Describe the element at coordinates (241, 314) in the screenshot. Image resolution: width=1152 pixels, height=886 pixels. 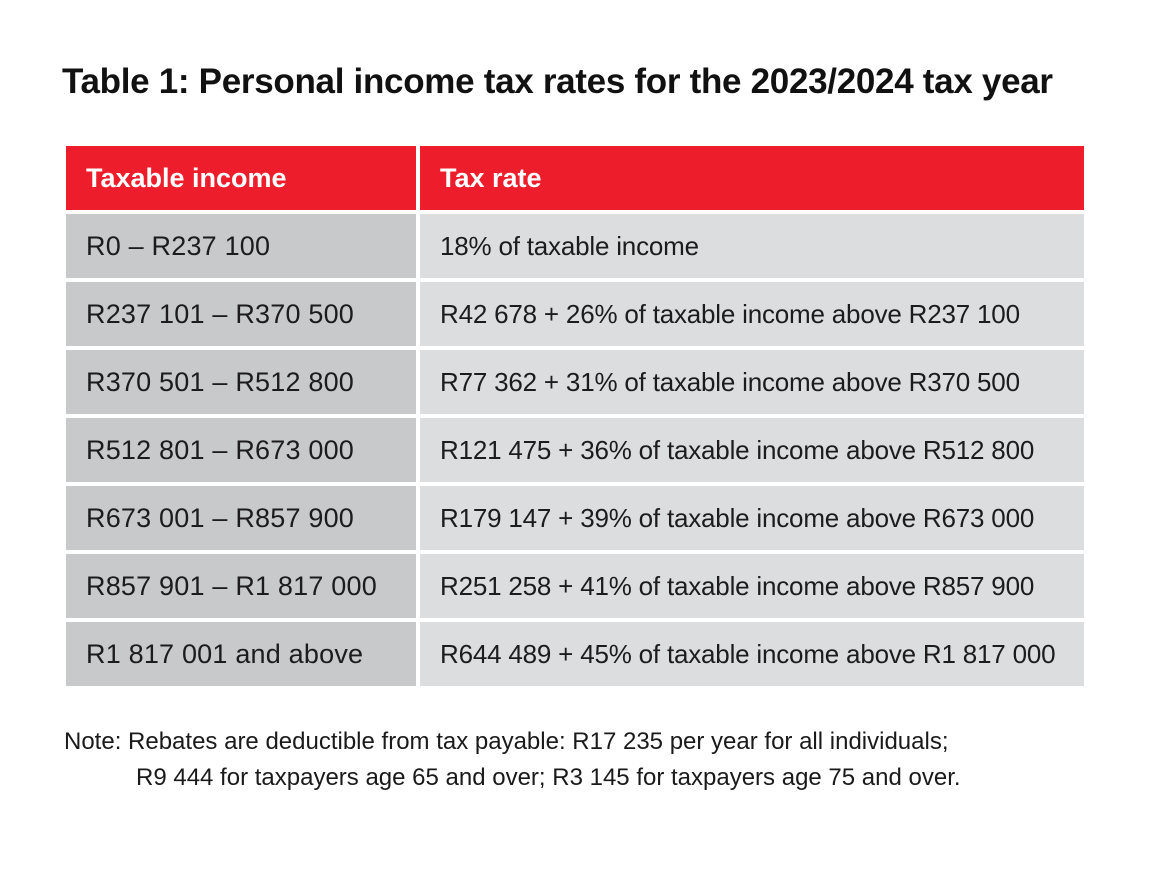
I see `income-bracket-cell: R237 101 – R370 500` at that location.